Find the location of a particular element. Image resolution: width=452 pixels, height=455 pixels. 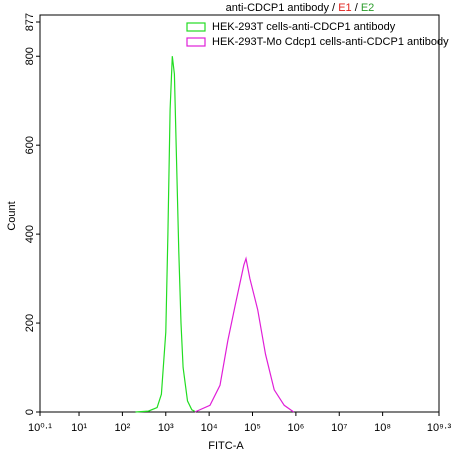

y-tick-label: 200 is located at coordinates (30, 323).